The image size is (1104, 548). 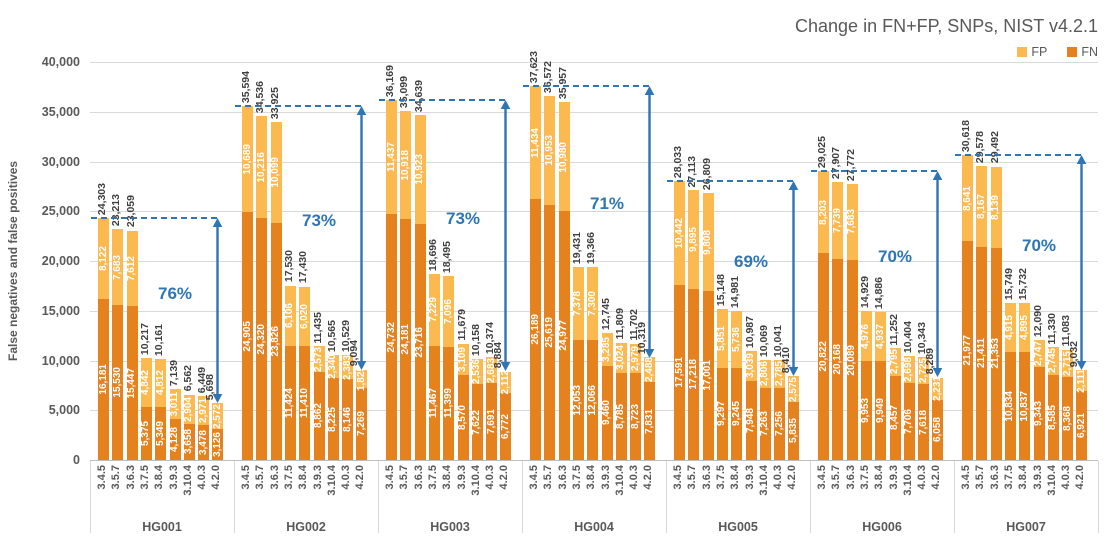 I want to click on bar-segment-fn: 7,269, so click(x=362, y=423).